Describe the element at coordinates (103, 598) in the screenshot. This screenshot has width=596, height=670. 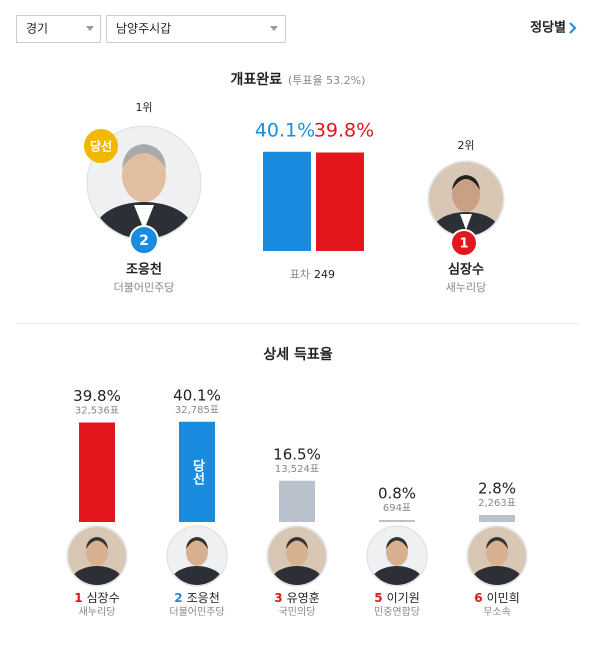
I see `candidate-name: 심장수` at that location.